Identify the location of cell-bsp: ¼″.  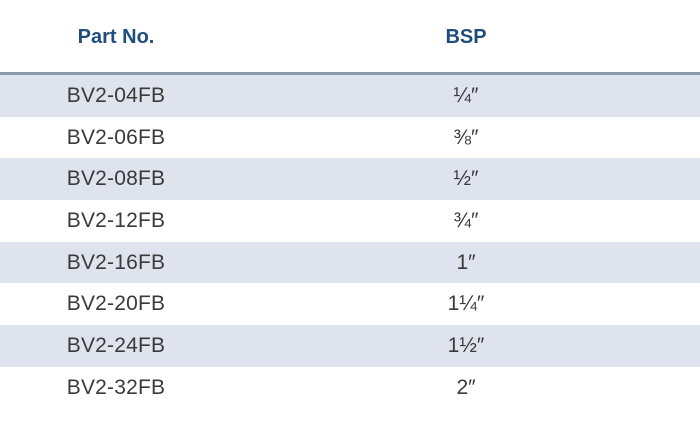
(466, 95).